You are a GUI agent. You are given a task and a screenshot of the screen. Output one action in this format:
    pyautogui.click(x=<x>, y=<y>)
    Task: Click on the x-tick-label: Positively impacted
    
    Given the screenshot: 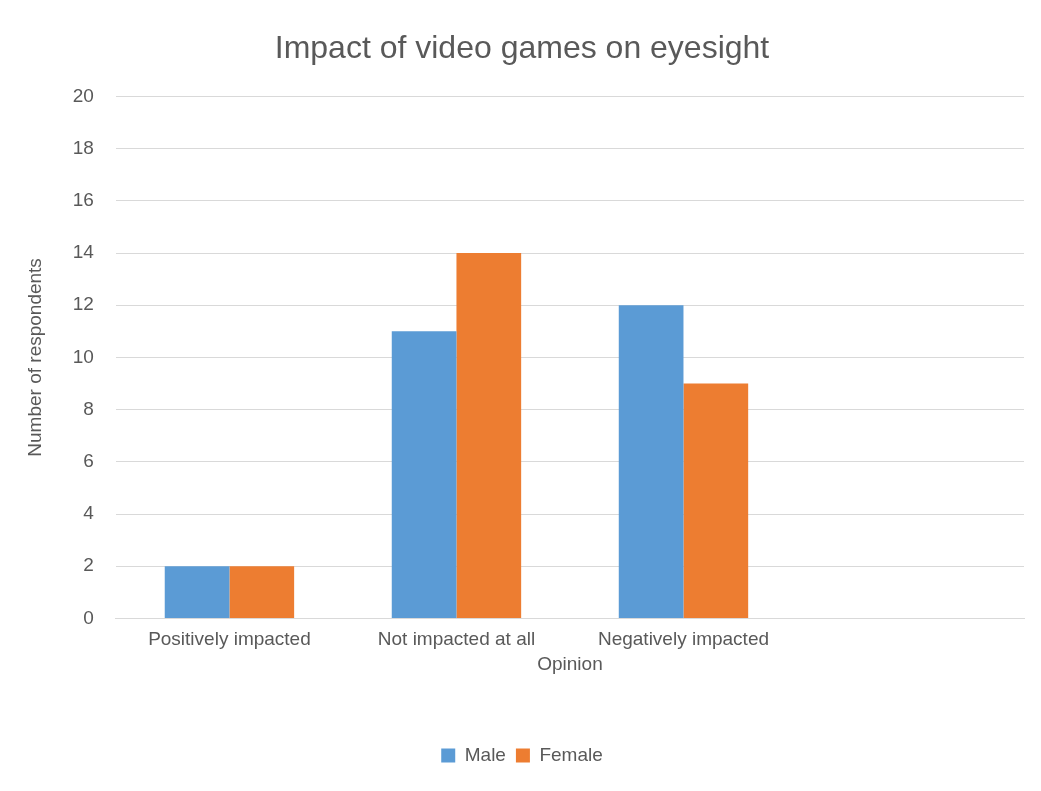 What is the action you would take?
    pyautogui.click(x=229, y=639)
    